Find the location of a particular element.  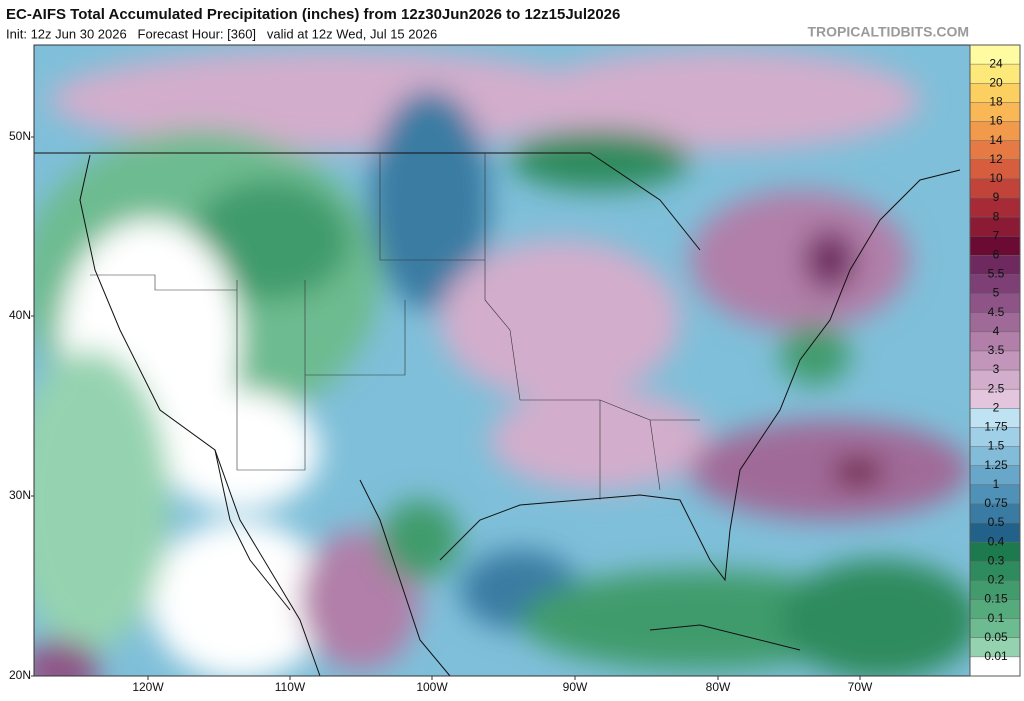

lat-label: 50N is located at coordinates (20, 136).